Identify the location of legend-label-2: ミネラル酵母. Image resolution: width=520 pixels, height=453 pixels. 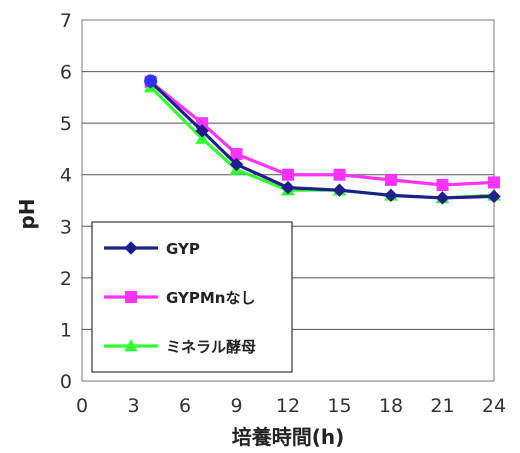
(211, 347).